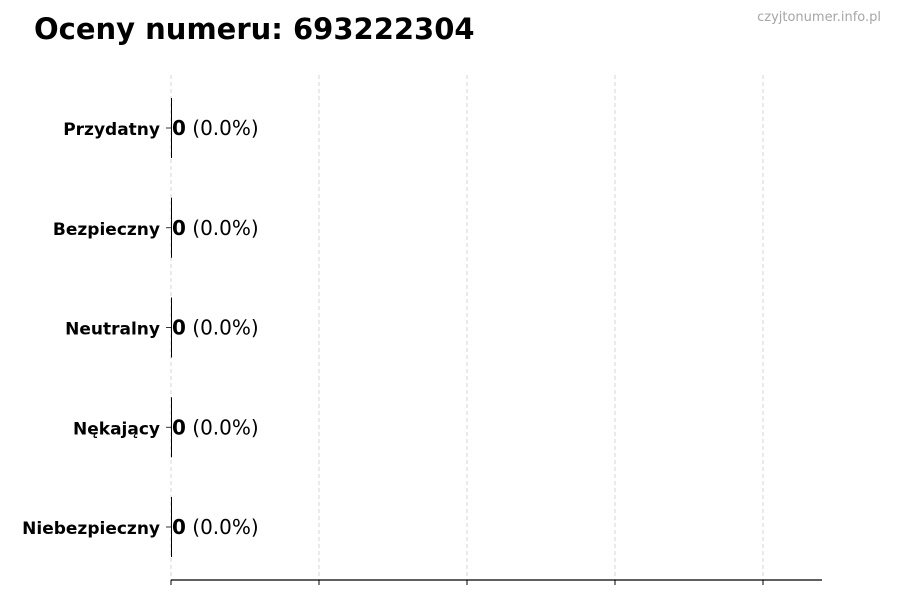 The height and width of the screenshot is (600, 900). Describe the element at coordinates (819, 17) in the screenshot. I see `watermark: czyjtonumer.info.pl` at that location.